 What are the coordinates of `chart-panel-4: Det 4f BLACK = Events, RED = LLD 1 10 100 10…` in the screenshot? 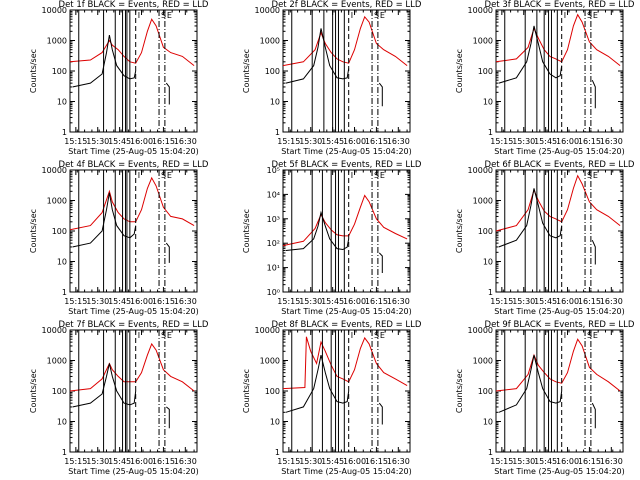 It's located at (119, 238).